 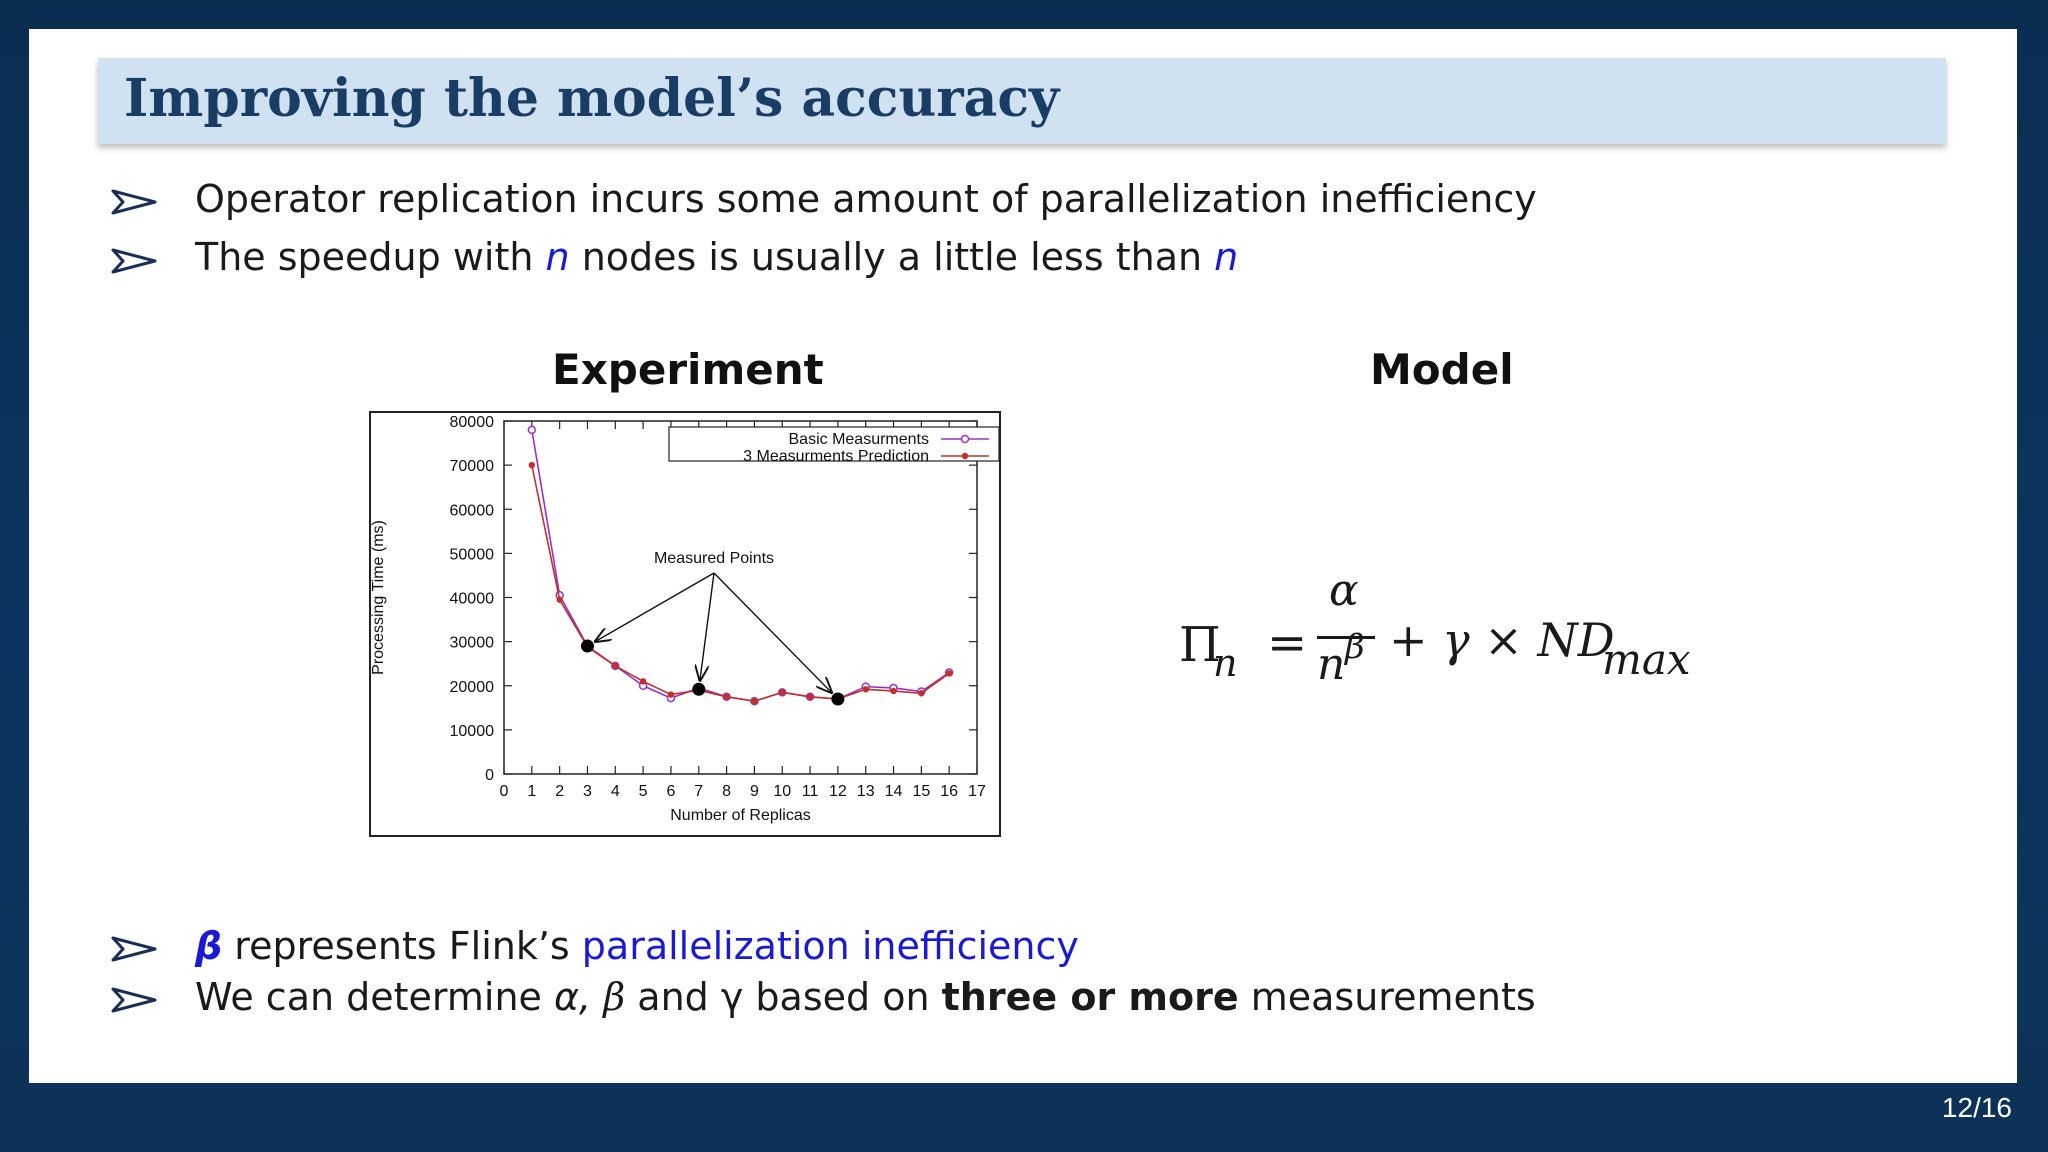 I want to click on formula-denominator-exponent: β, so click(x=1355, y=647).